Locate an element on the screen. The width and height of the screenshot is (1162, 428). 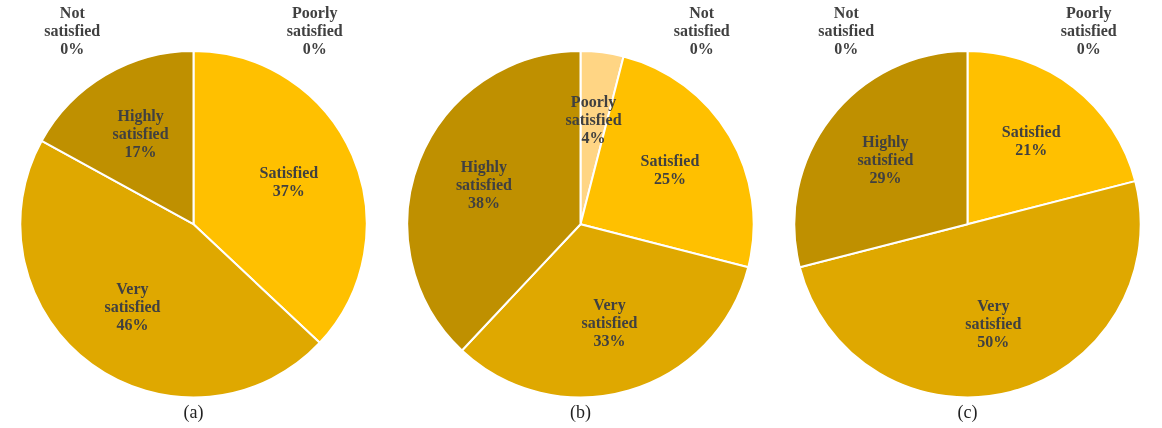
data-label: 37% is located at coordinates (288, 191).